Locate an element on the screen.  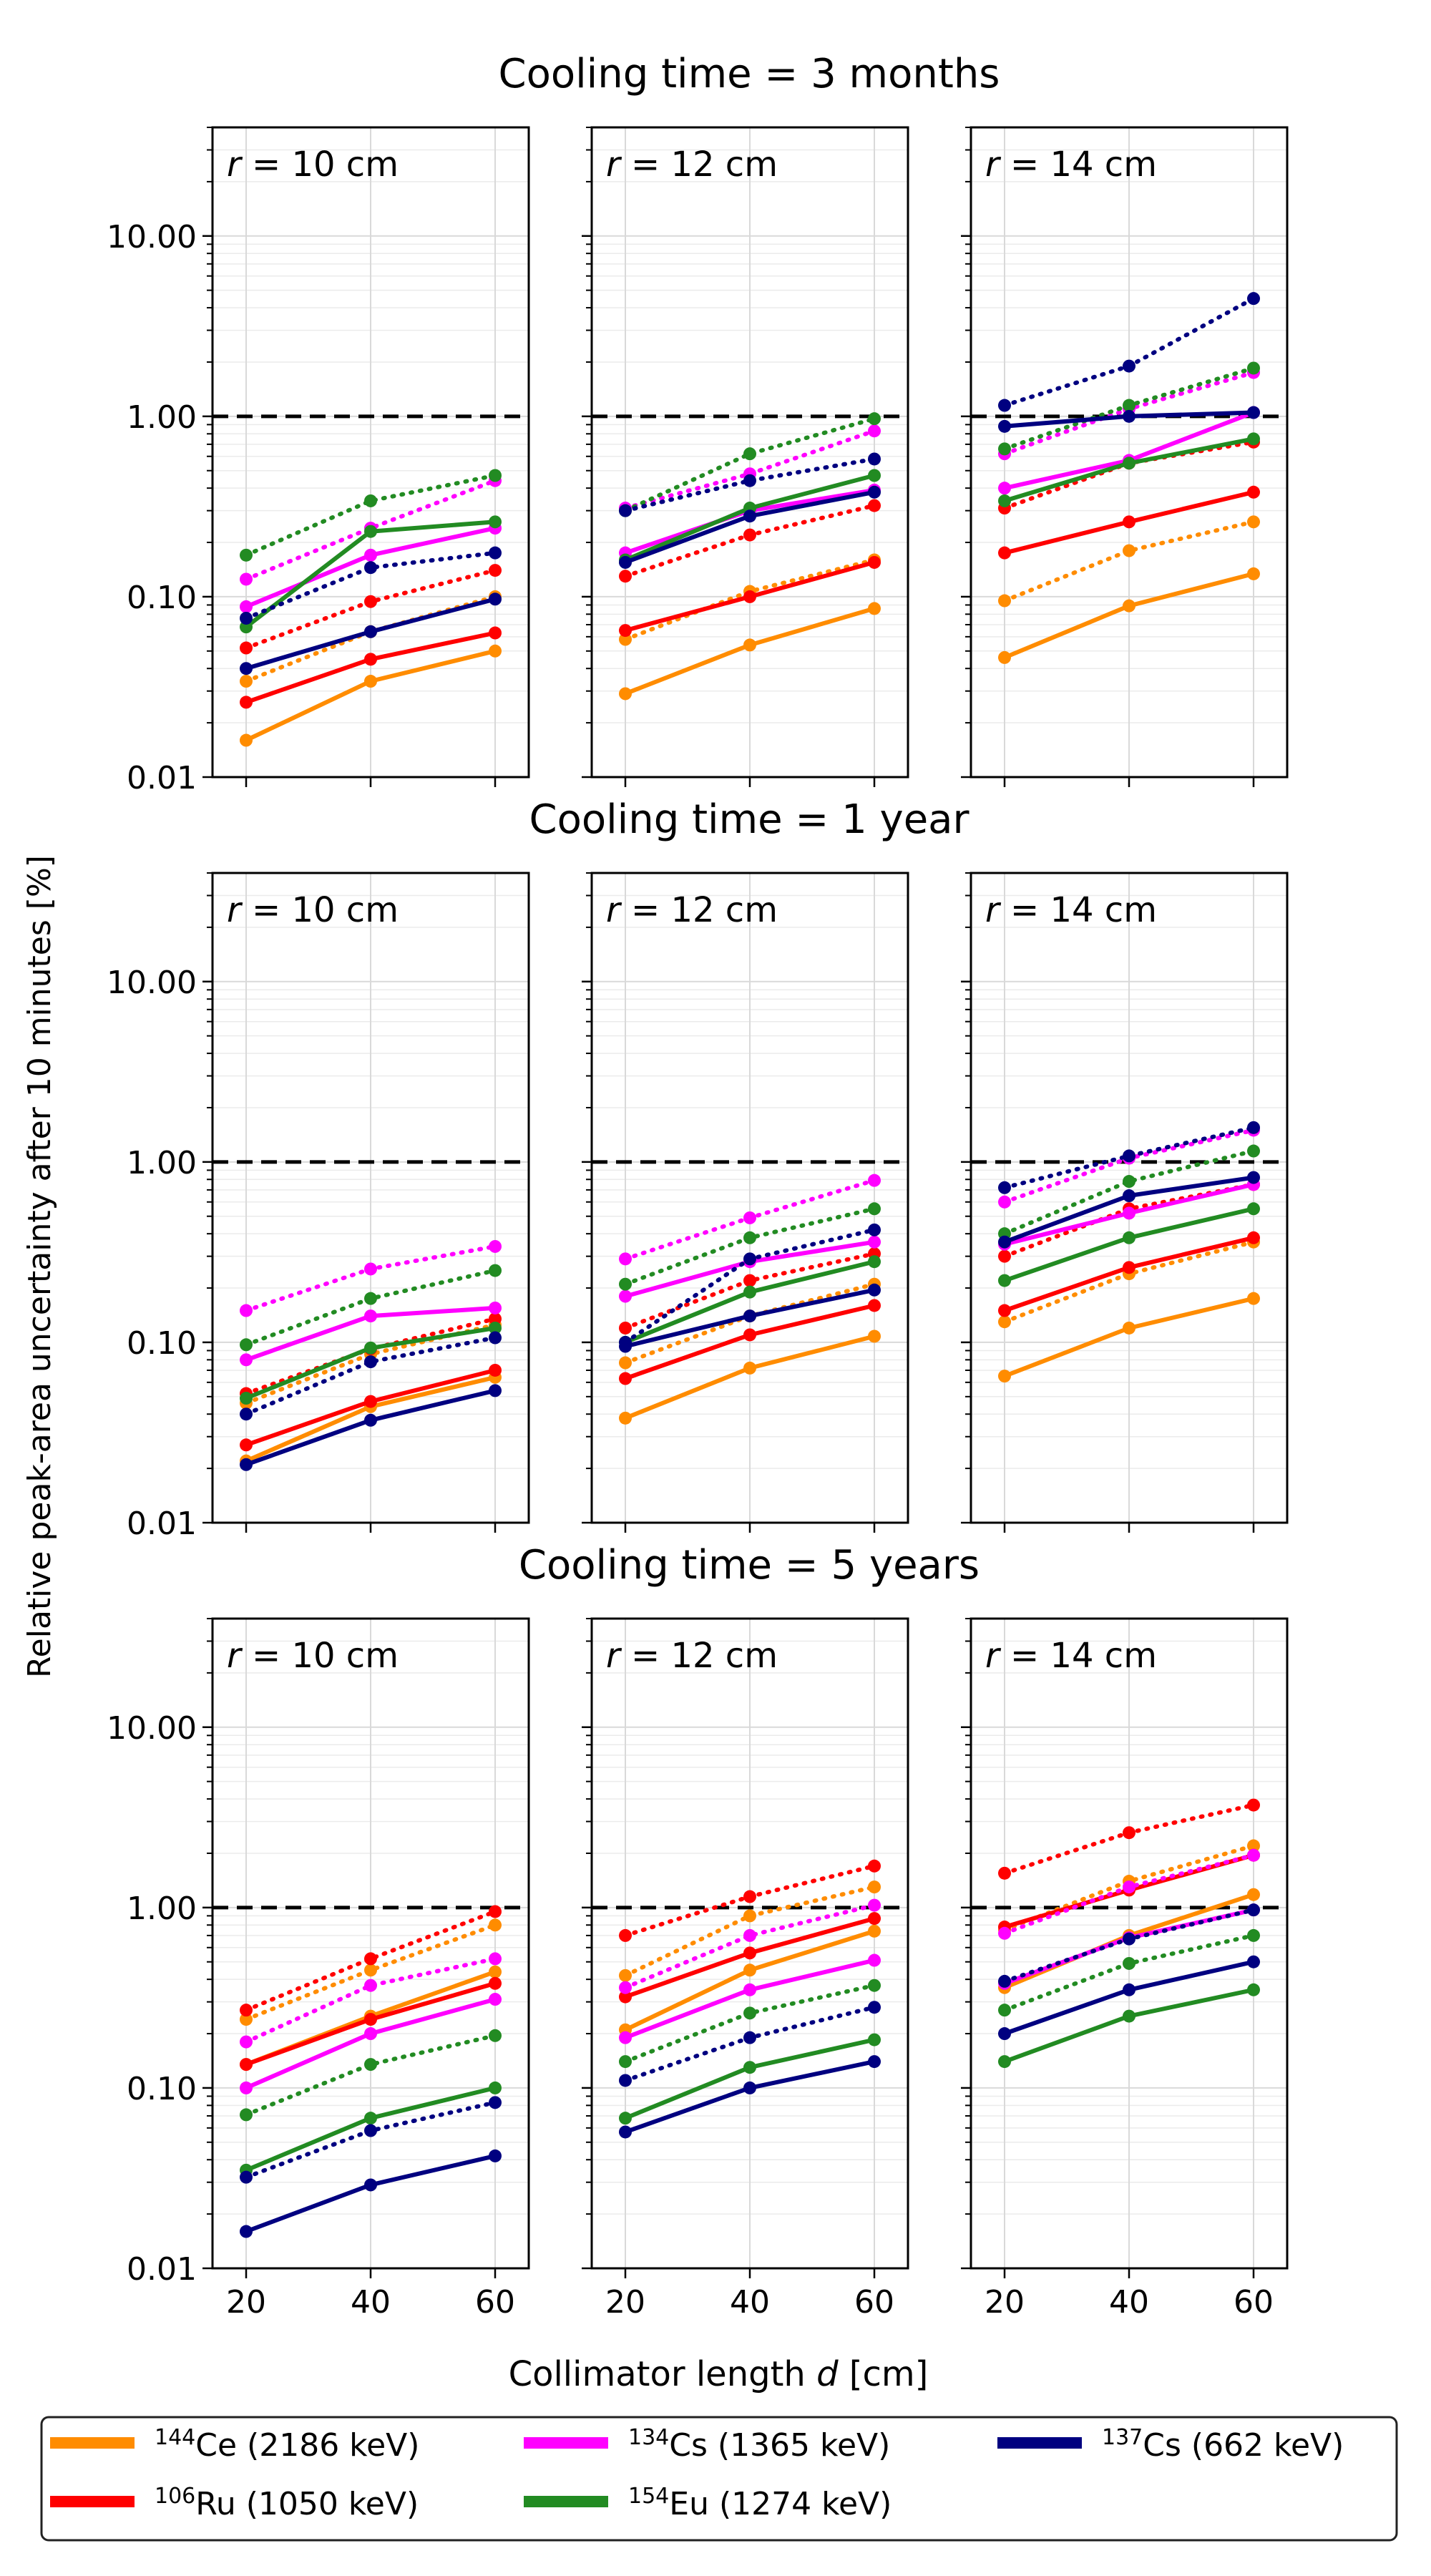
panel: r = 12 cm is located at coordinates (746, 1202).